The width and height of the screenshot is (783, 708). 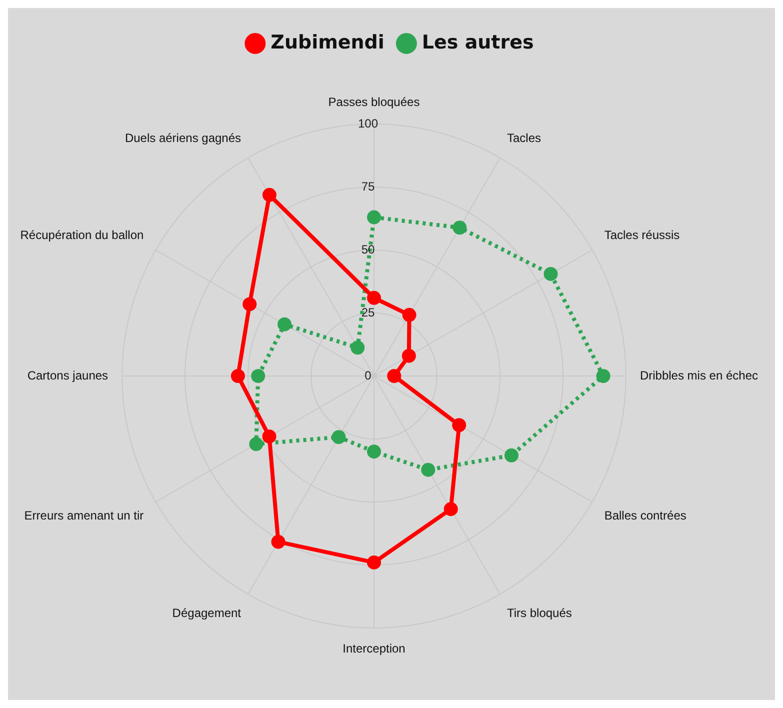 What do you see at coordinates (645, 515) in the screenshot?
I see `spoke-label: Balles contrées` at bounding box center [645, 515].